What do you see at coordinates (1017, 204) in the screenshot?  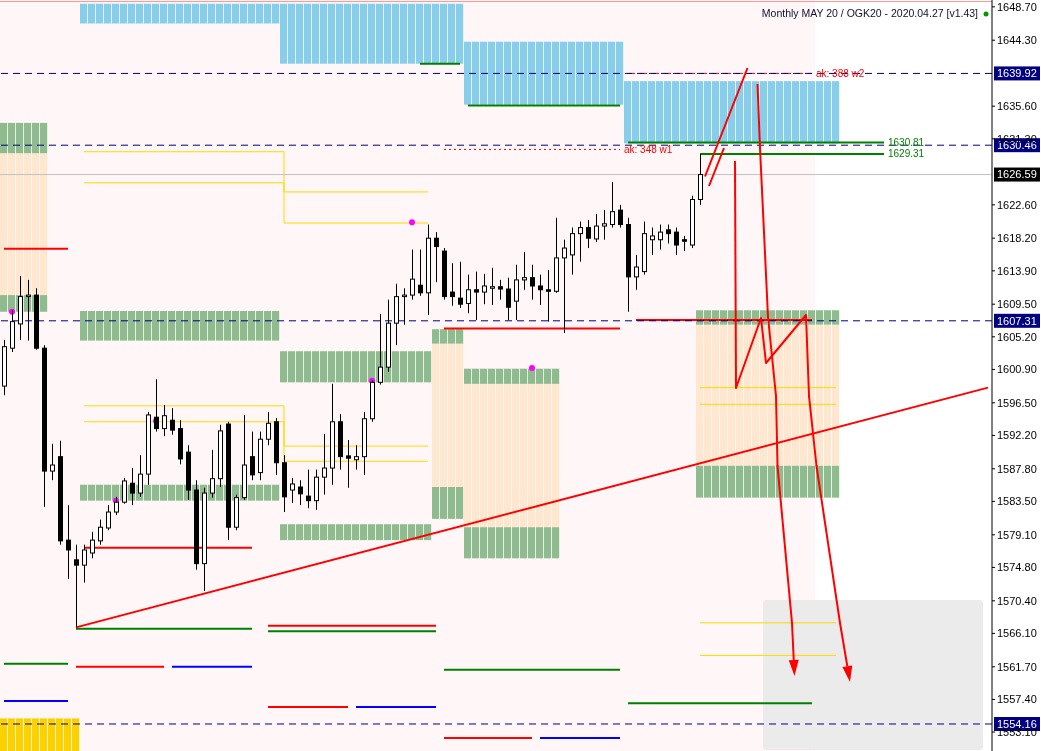 I see `y-tick-label: 1622.60` at bounding box center [1017, 204].